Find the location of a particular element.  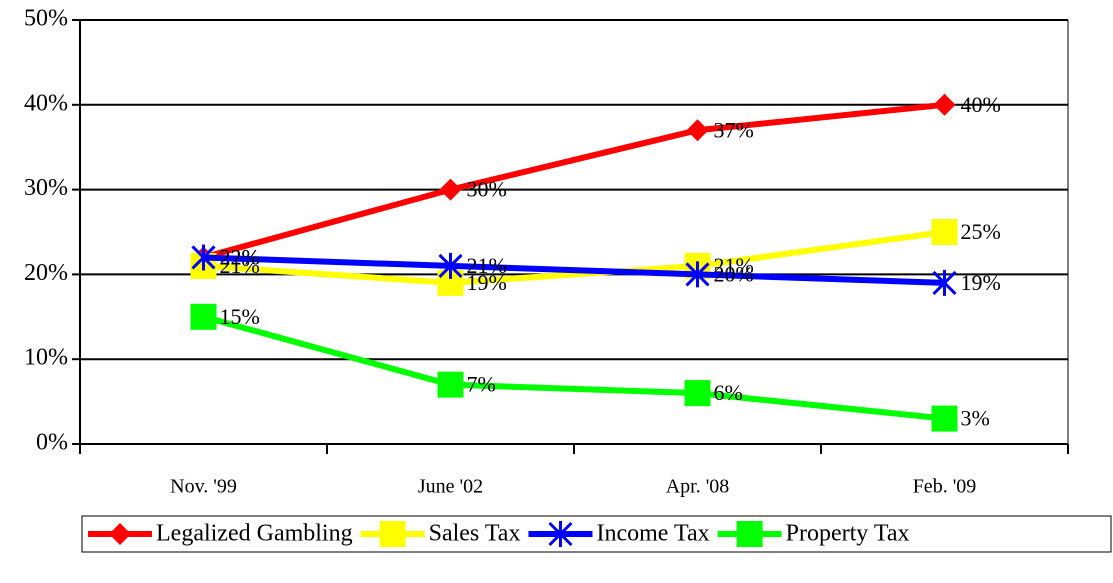

x-tick-label: June '02 is located at coordinates (450, 487).